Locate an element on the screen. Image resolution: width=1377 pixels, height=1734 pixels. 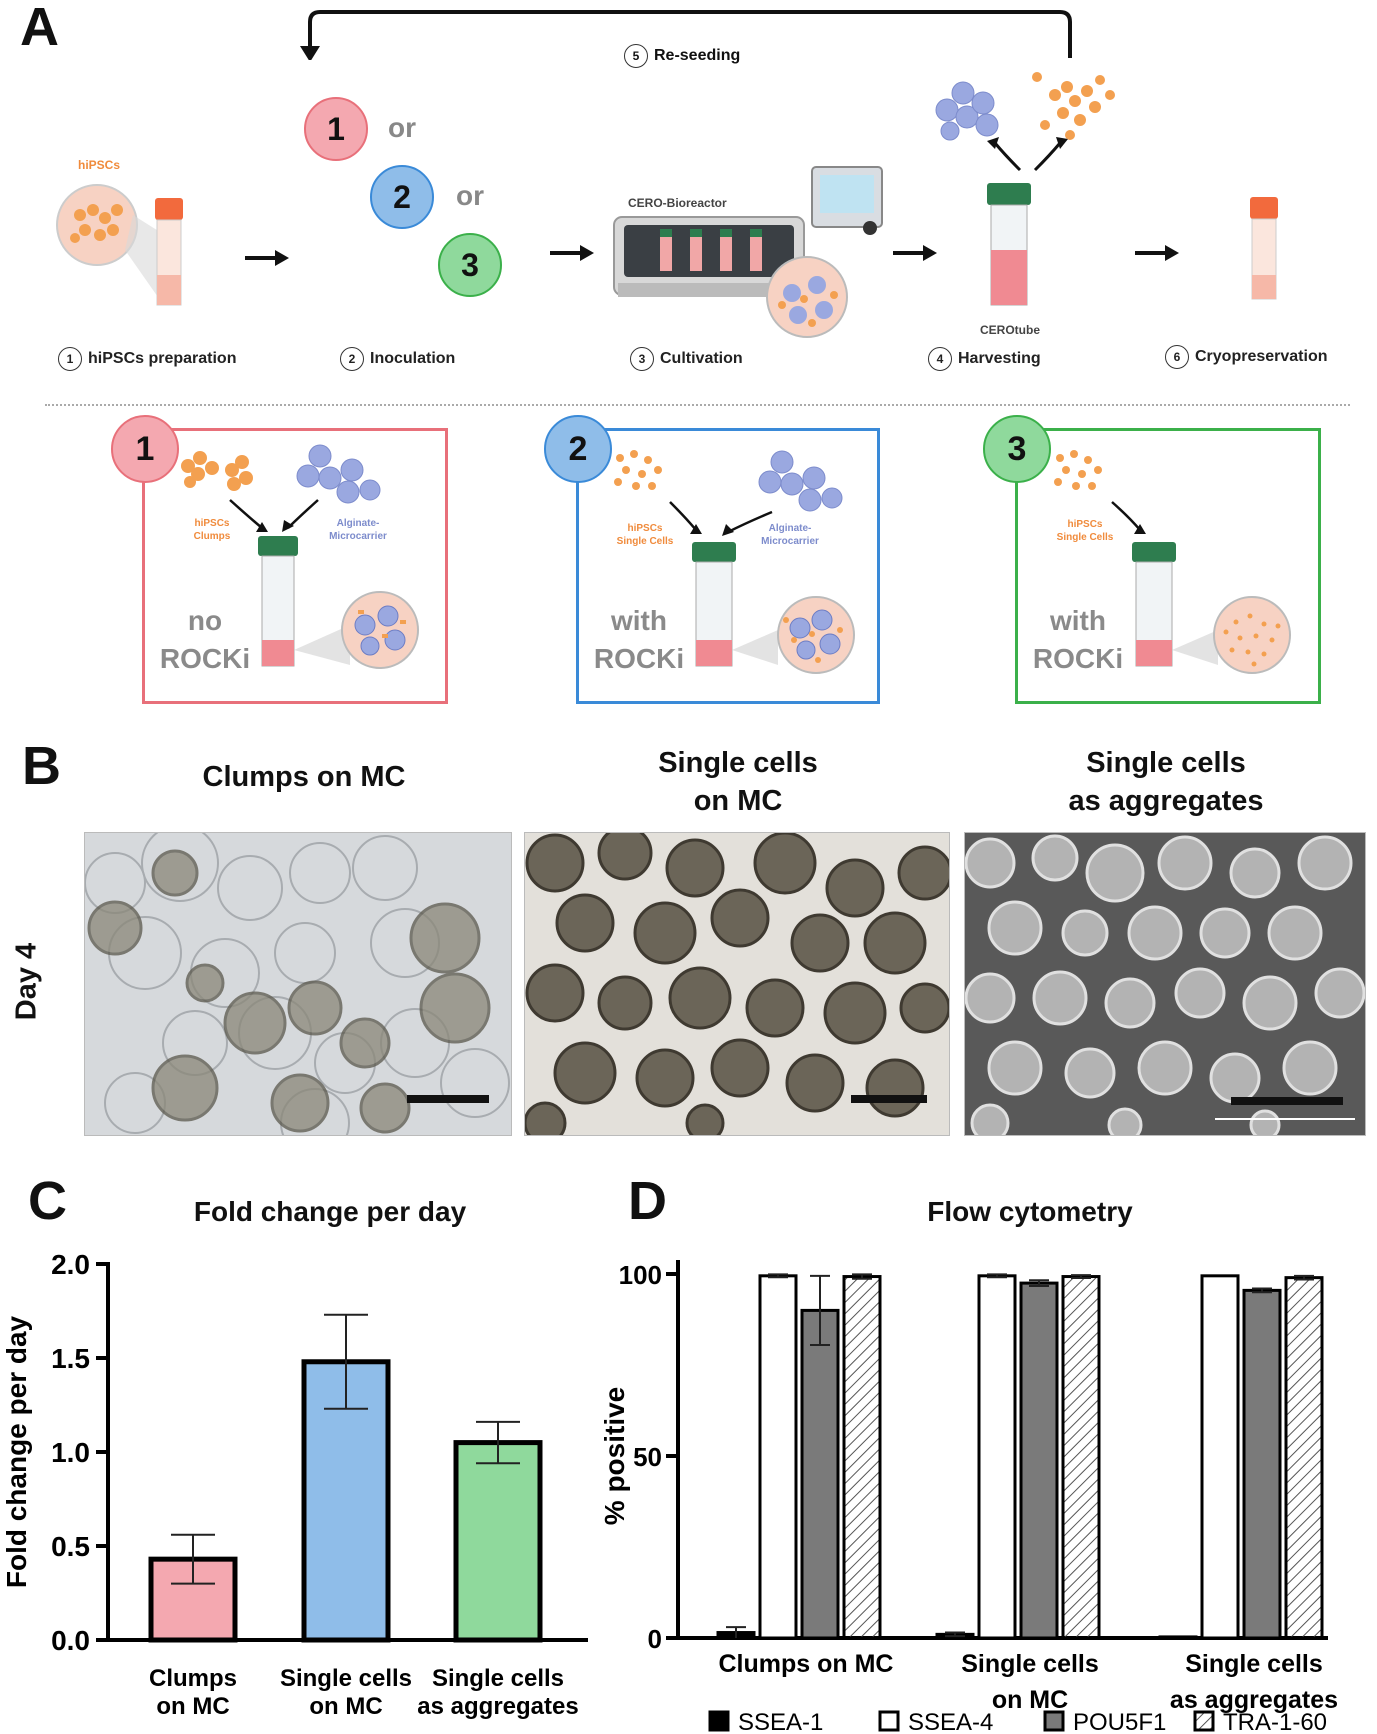
chart-d-title: Flow cytometry is located at coordinates (1030, 1211).